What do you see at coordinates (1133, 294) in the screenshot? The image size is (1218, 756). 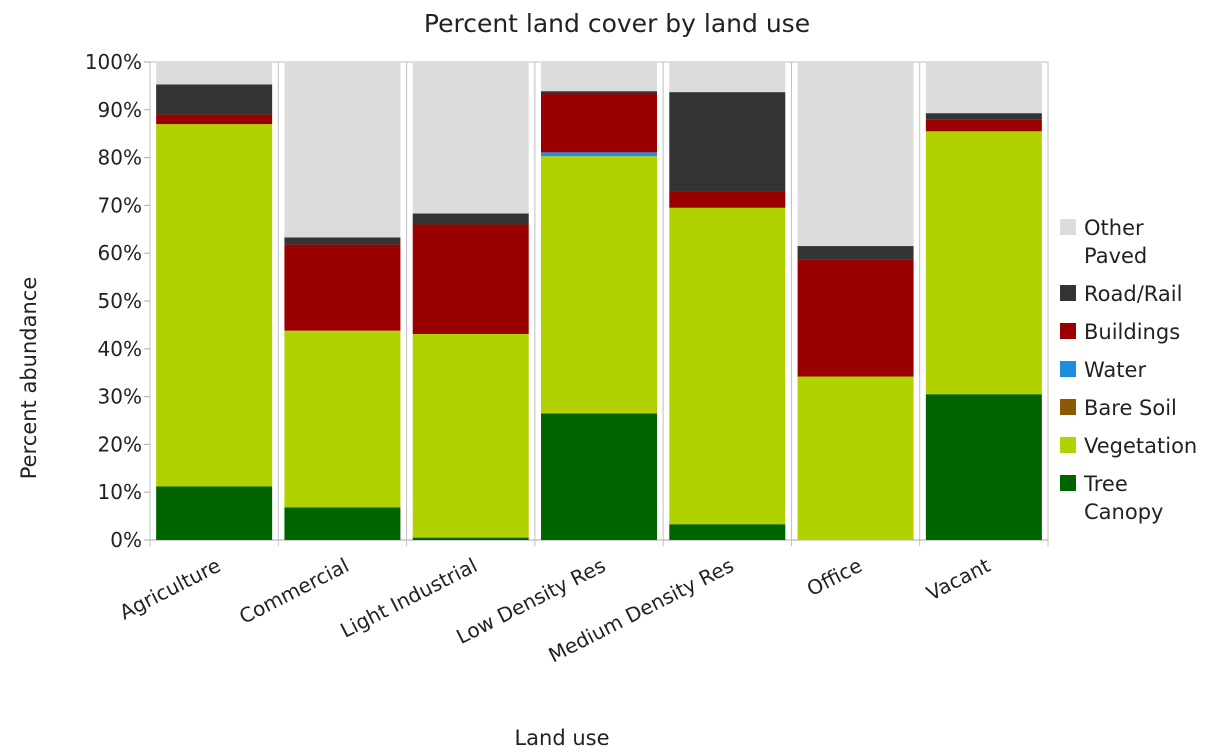 I see `legend-label: Road/Rail` at bounding box center [1133, 294].